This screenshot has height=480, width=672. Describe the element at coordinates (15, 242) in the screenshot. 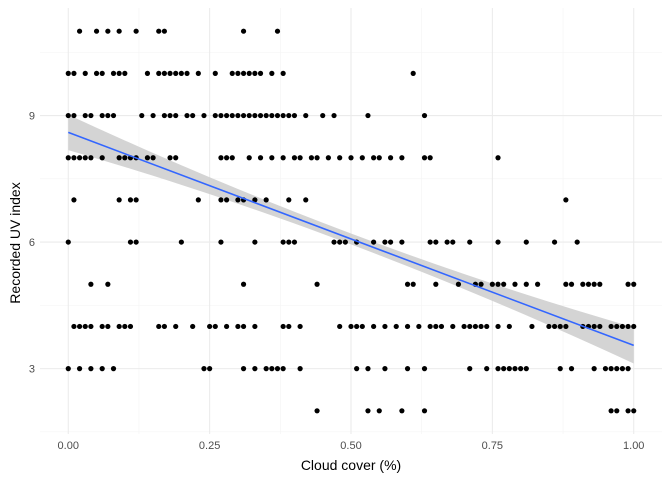

I see `y-axis-title: Recorded UV index` at that location.